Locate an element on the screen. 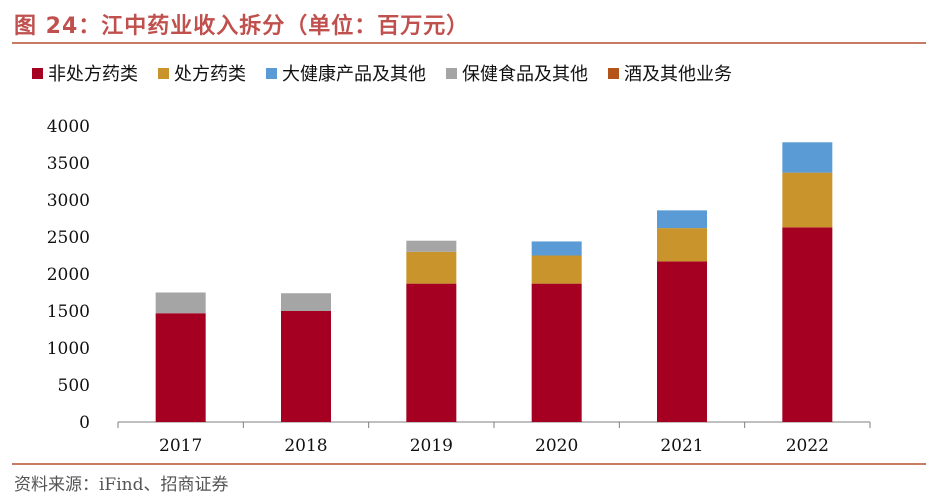 The width and height of the screenshot is (940, 500). legend-label-otc: 非处方药类 is located at coordinates (93, 74).